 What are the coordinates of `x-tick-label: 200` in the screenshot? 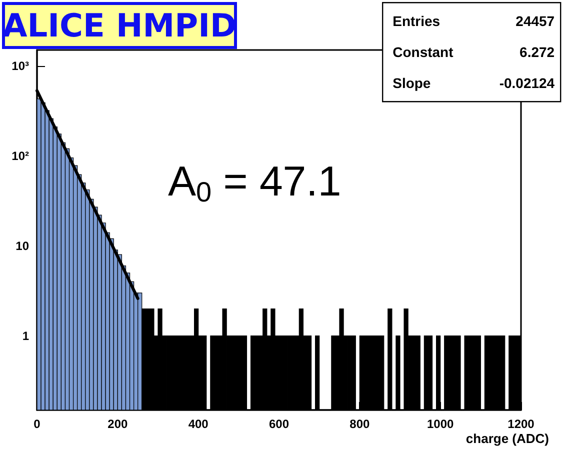 It's located at (118, 424).